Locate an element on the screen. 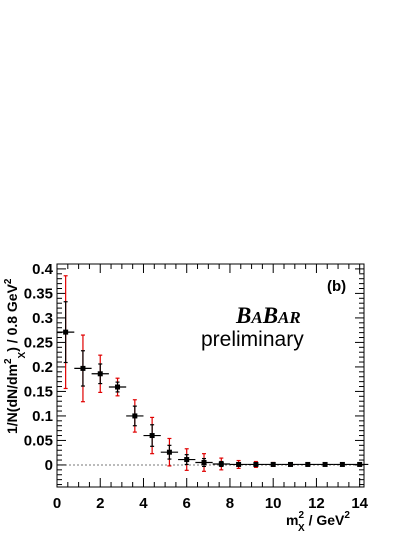 This screenshot has height=537, width=415. y-tick-label: 0.3 is located at coordinates (42, 318).